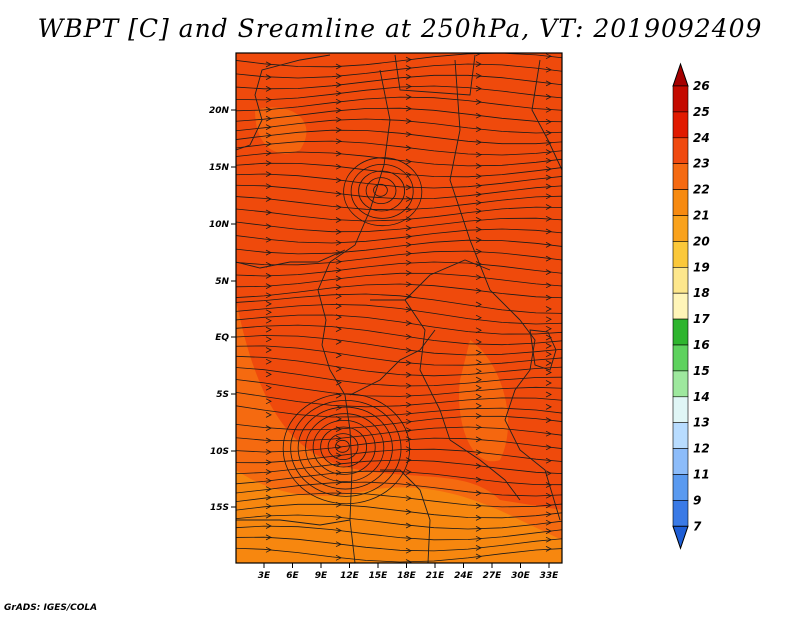 The height and width of the screenshot is (618, 800). What do you see at coordinates (219, 508) in the screenshot?
I see `latitude-tick-label: 15S` at bounding box center [219, 508].